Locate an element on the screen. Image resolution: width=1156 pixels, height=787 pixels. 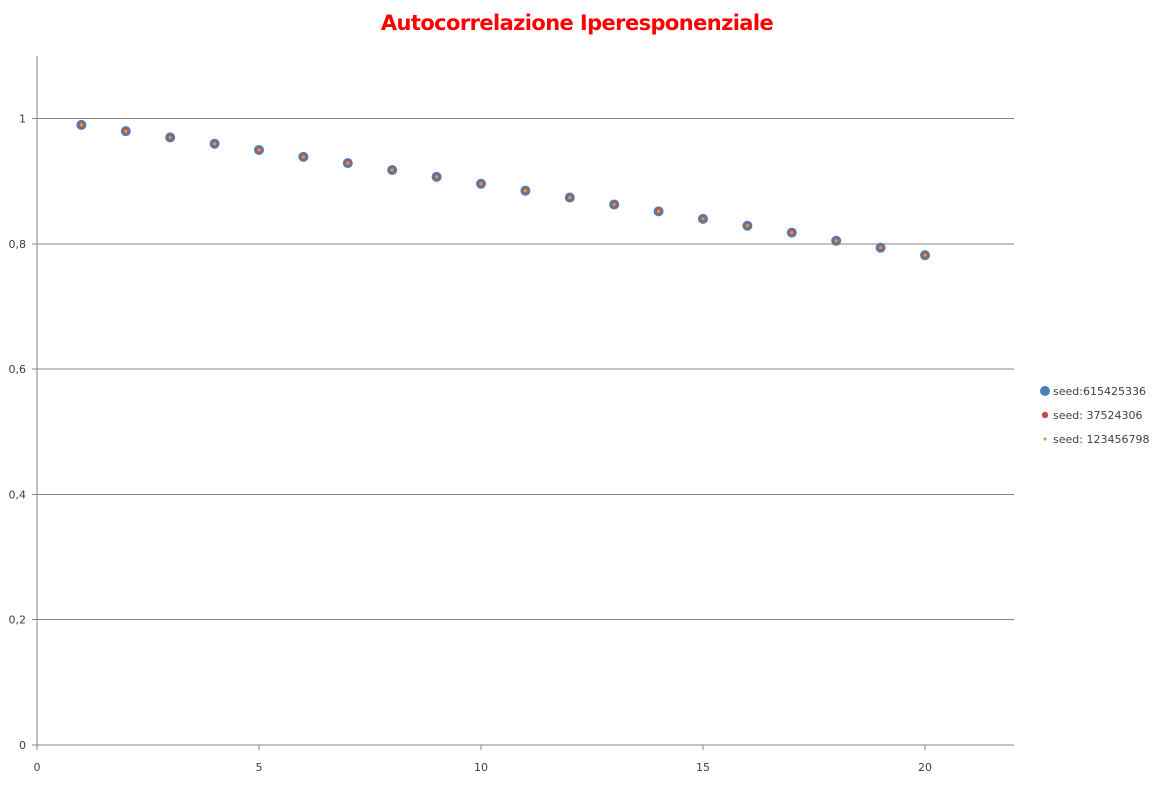
y-tick-label: 1 is located at coordinates (22, 119).